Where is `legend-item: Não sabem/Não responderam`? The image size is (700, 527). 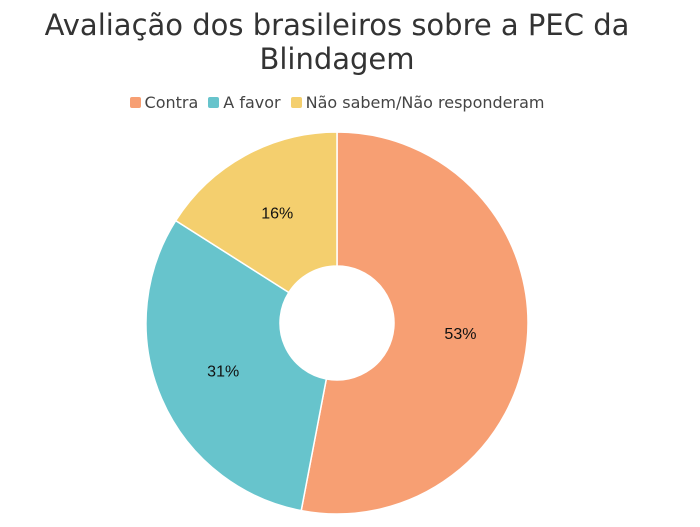 legend-item: Não sabem/Não responderam is located at coordinates (417, 102).